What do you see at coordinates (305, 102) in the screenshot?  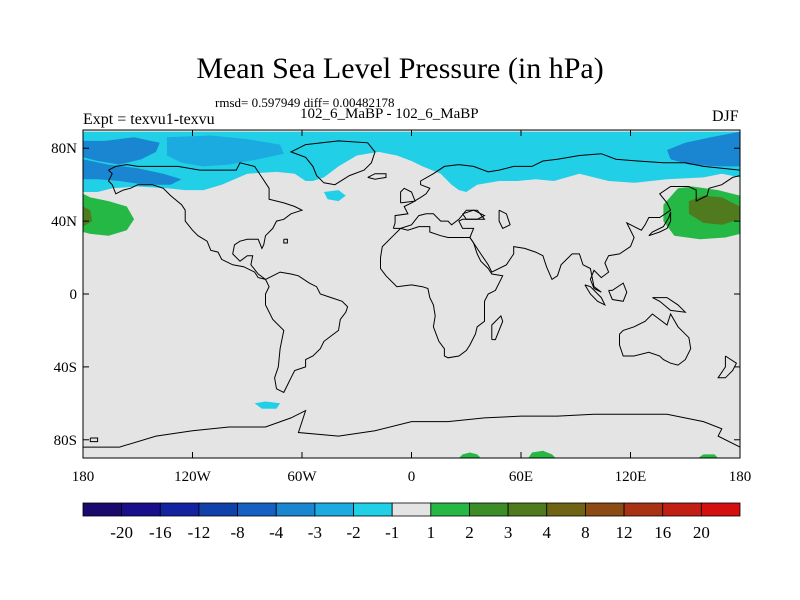 I see `stats-label: rmsd= 0.597949 diff= 0.00482178` at bounding box center [305, 102].